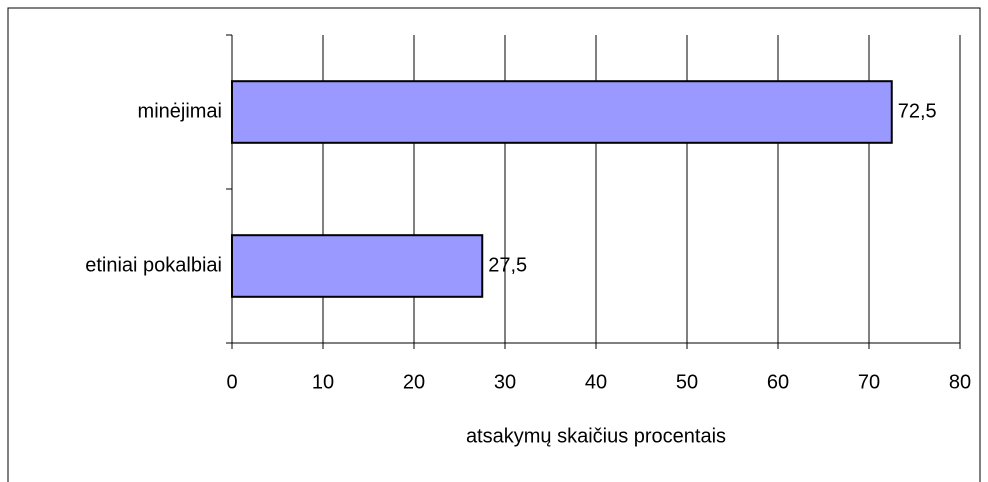 This screenshot has width=988, height=482. Describe the element at coordinates (917, 111) in the screenshot. I see `data-label: 72,5` at that location.